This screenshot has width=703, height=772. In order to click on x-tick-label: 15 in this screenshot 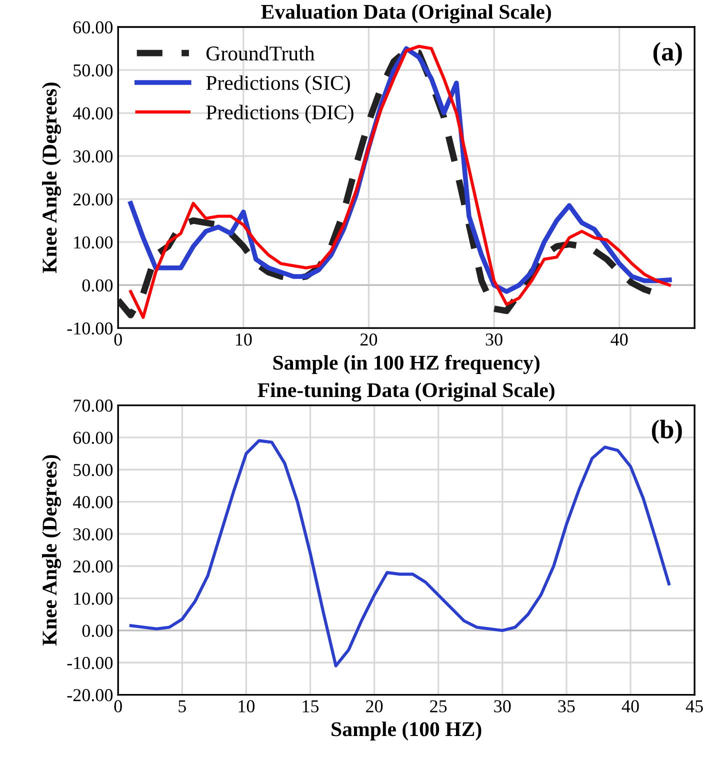, I will do `click(310, 706)`.